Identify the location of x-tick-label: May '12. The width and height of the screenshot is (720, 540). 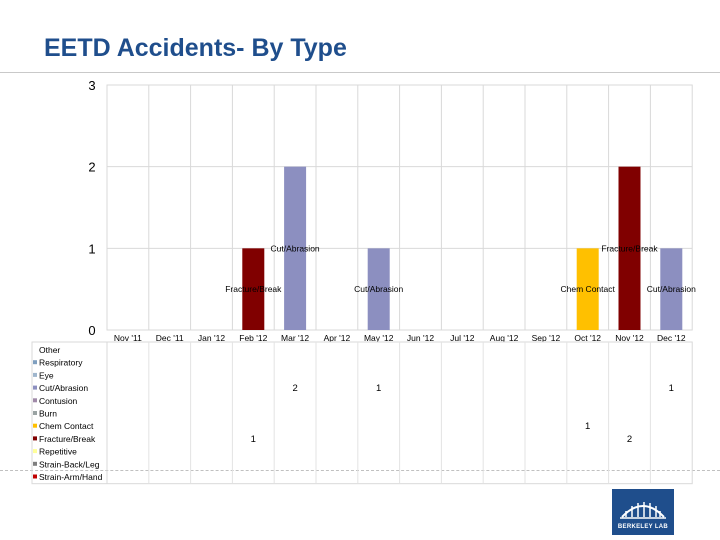
(379, 338).